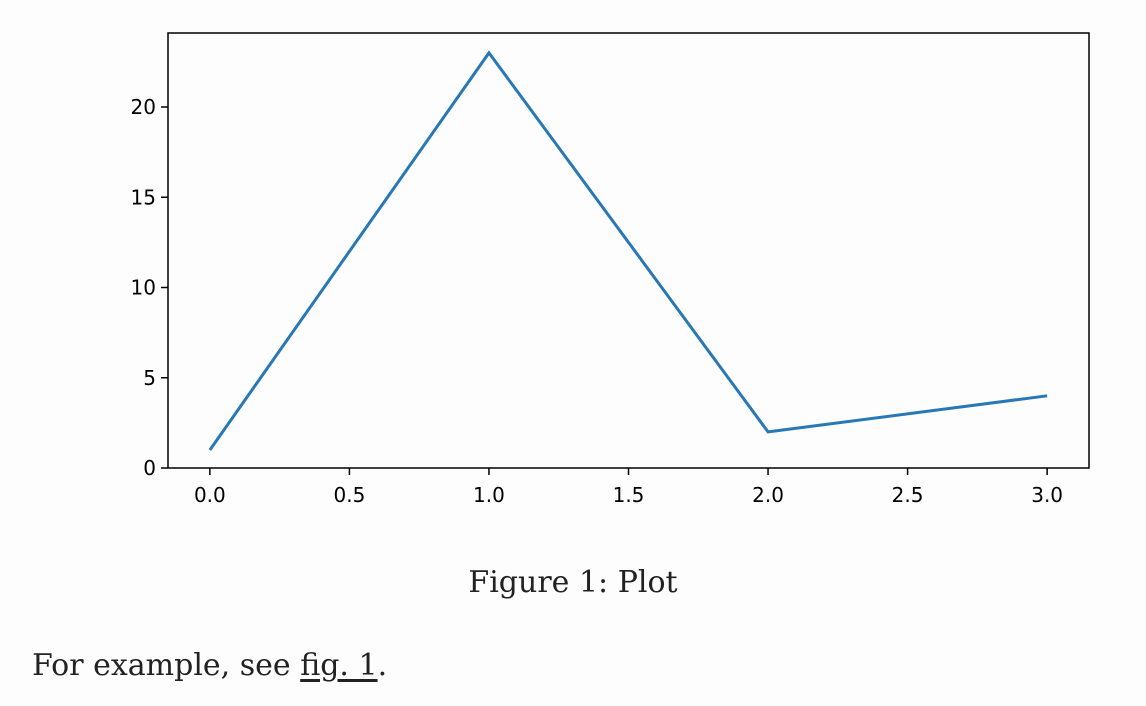 The image size is (1146, 706). I want to click on body-paragraph: For example, see fig. 1., so click(209, 665).